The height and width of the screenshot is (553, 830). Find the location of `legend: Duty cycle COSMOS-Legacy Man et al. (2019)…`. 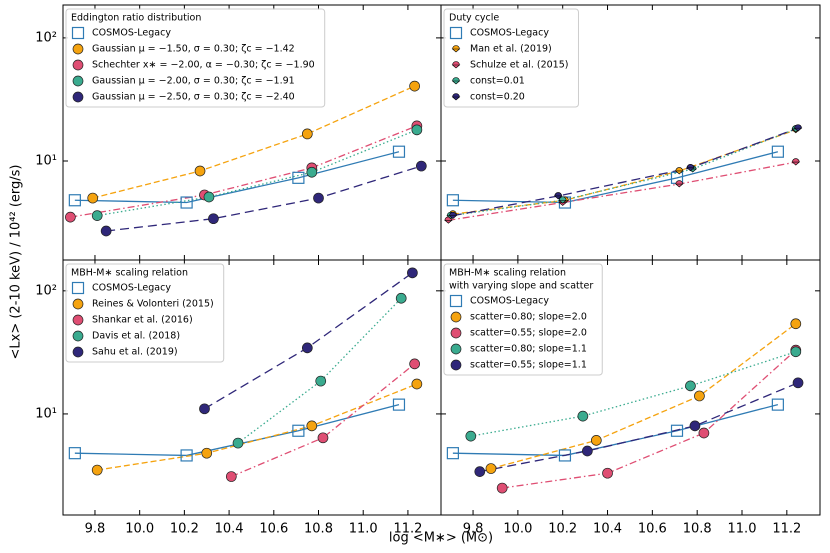

legend: Duty cycle COSMOS-Legacy Man et al. (2019)… is located at coordinates (511, 58).